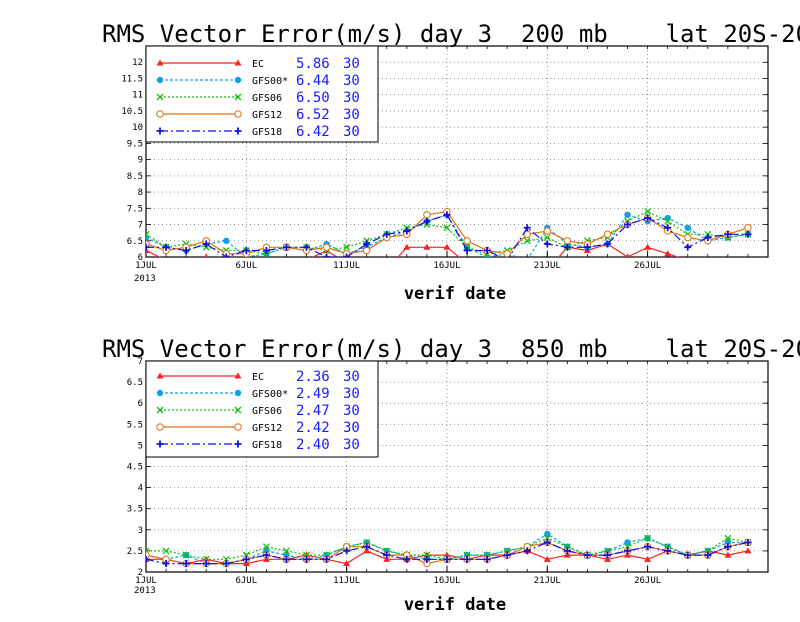 This screenshot has height=622, width=800. I want to click on series-layer, so click(449, 239).